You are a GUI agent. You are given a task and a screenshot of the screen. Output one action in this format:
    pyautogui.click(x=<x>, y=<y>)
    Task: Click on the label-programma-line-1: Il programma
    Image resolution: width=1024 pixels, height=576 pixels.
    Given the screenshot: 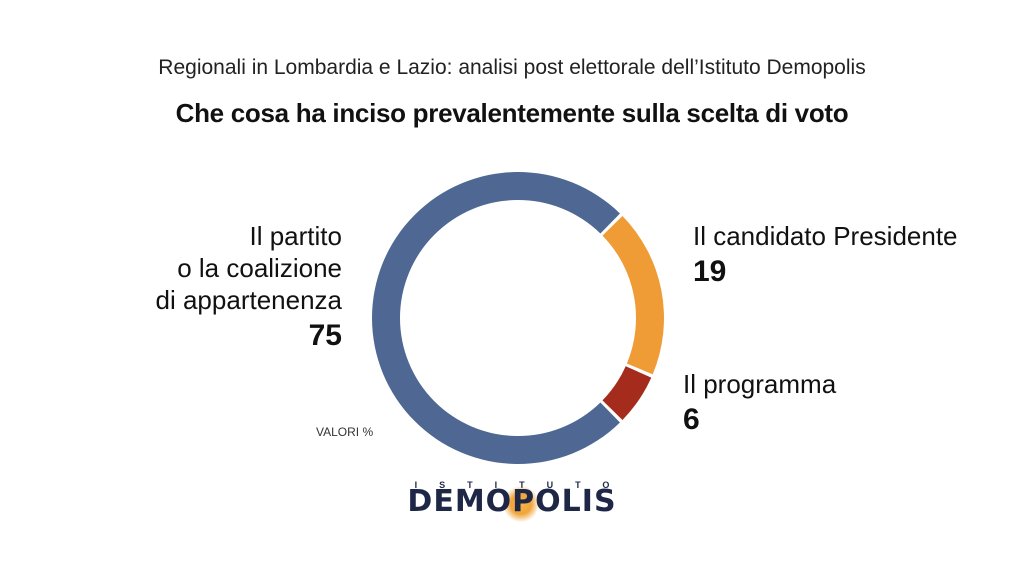 What is the action you would take?
    pyautogui.click(x=760, y=384)
    